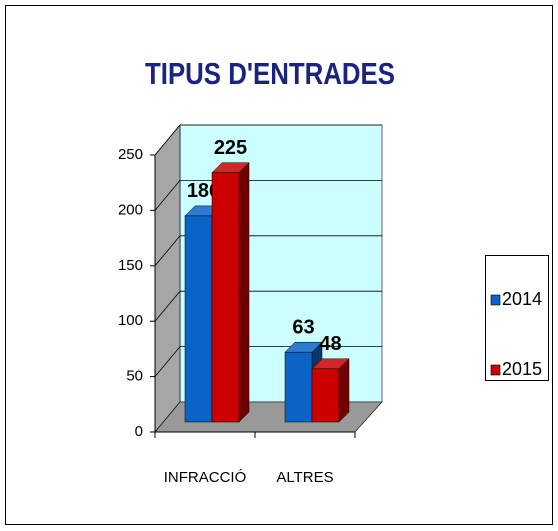 This screenshot has height=531, width=558. I want to click on legend-label: 2014, so click(522, 299).